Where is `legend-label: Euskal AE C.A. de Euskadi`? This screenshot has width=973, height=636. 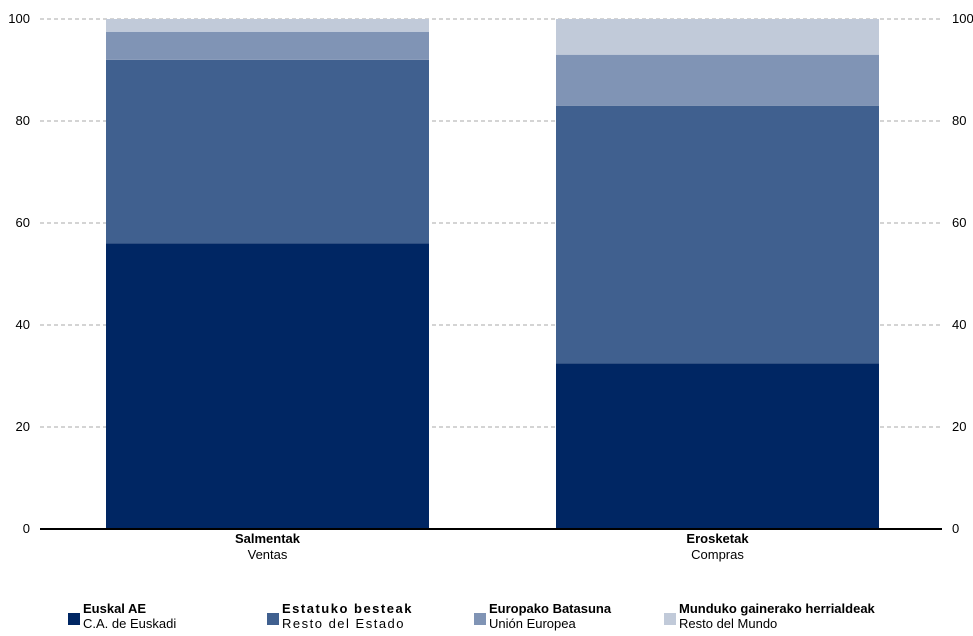
legend-label: Euskal AE C.A. de Euskadi is located at coordinates (129, 616).